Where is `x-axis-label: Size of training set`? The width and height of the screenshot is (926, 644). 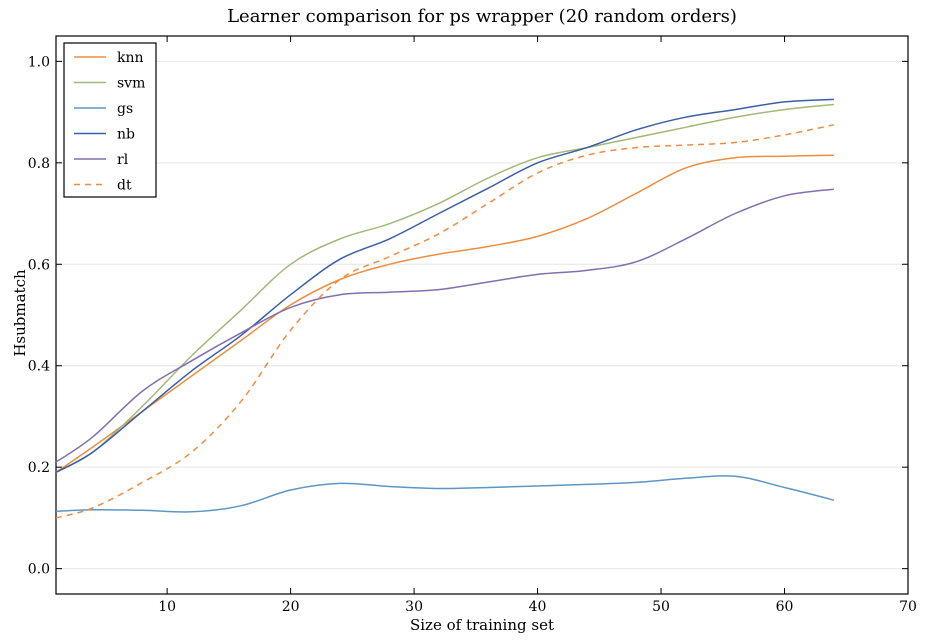 x-axis-label: Size of training set is located at coordinates (481, 625).